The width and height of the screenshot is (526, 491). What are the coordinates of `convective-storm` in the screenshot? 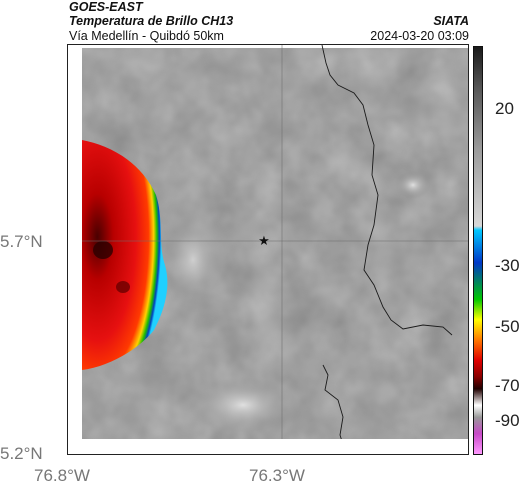 It's located at (125, 255).